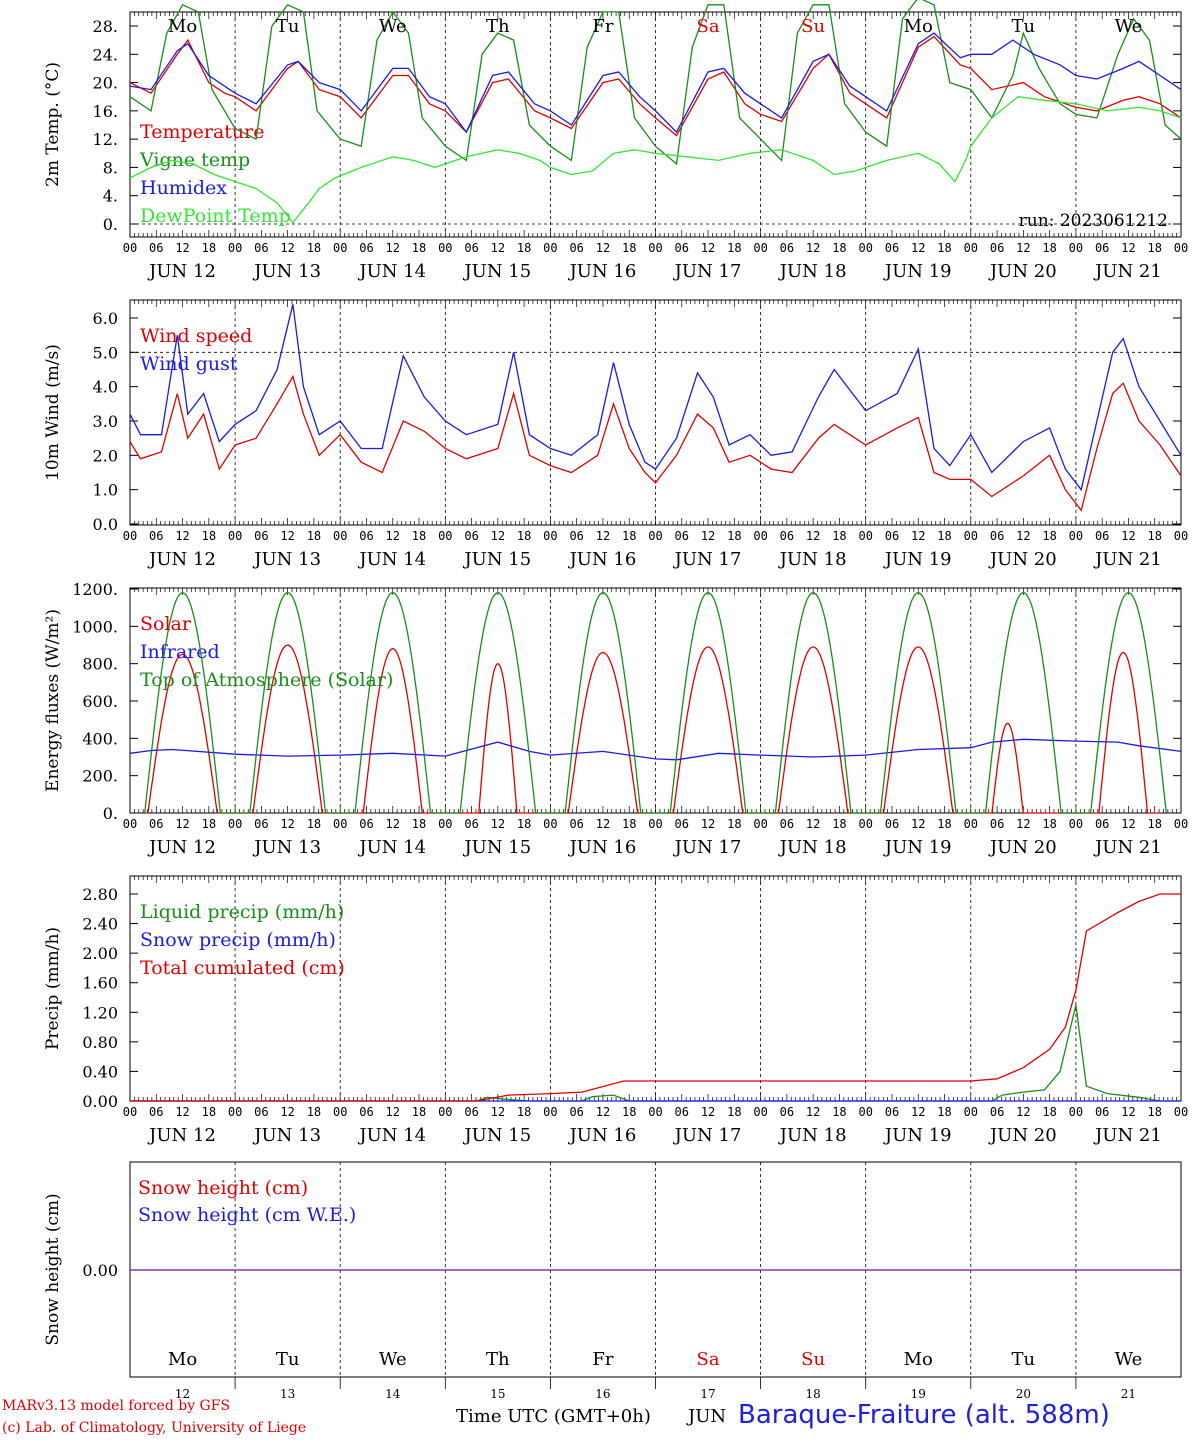 The width and height of the screenshot is (1194, 1440). Describe the element at coordinates (242, 912) in the screenshot. I see `legend-entry: Liquid precip (mm/h)` at that location.